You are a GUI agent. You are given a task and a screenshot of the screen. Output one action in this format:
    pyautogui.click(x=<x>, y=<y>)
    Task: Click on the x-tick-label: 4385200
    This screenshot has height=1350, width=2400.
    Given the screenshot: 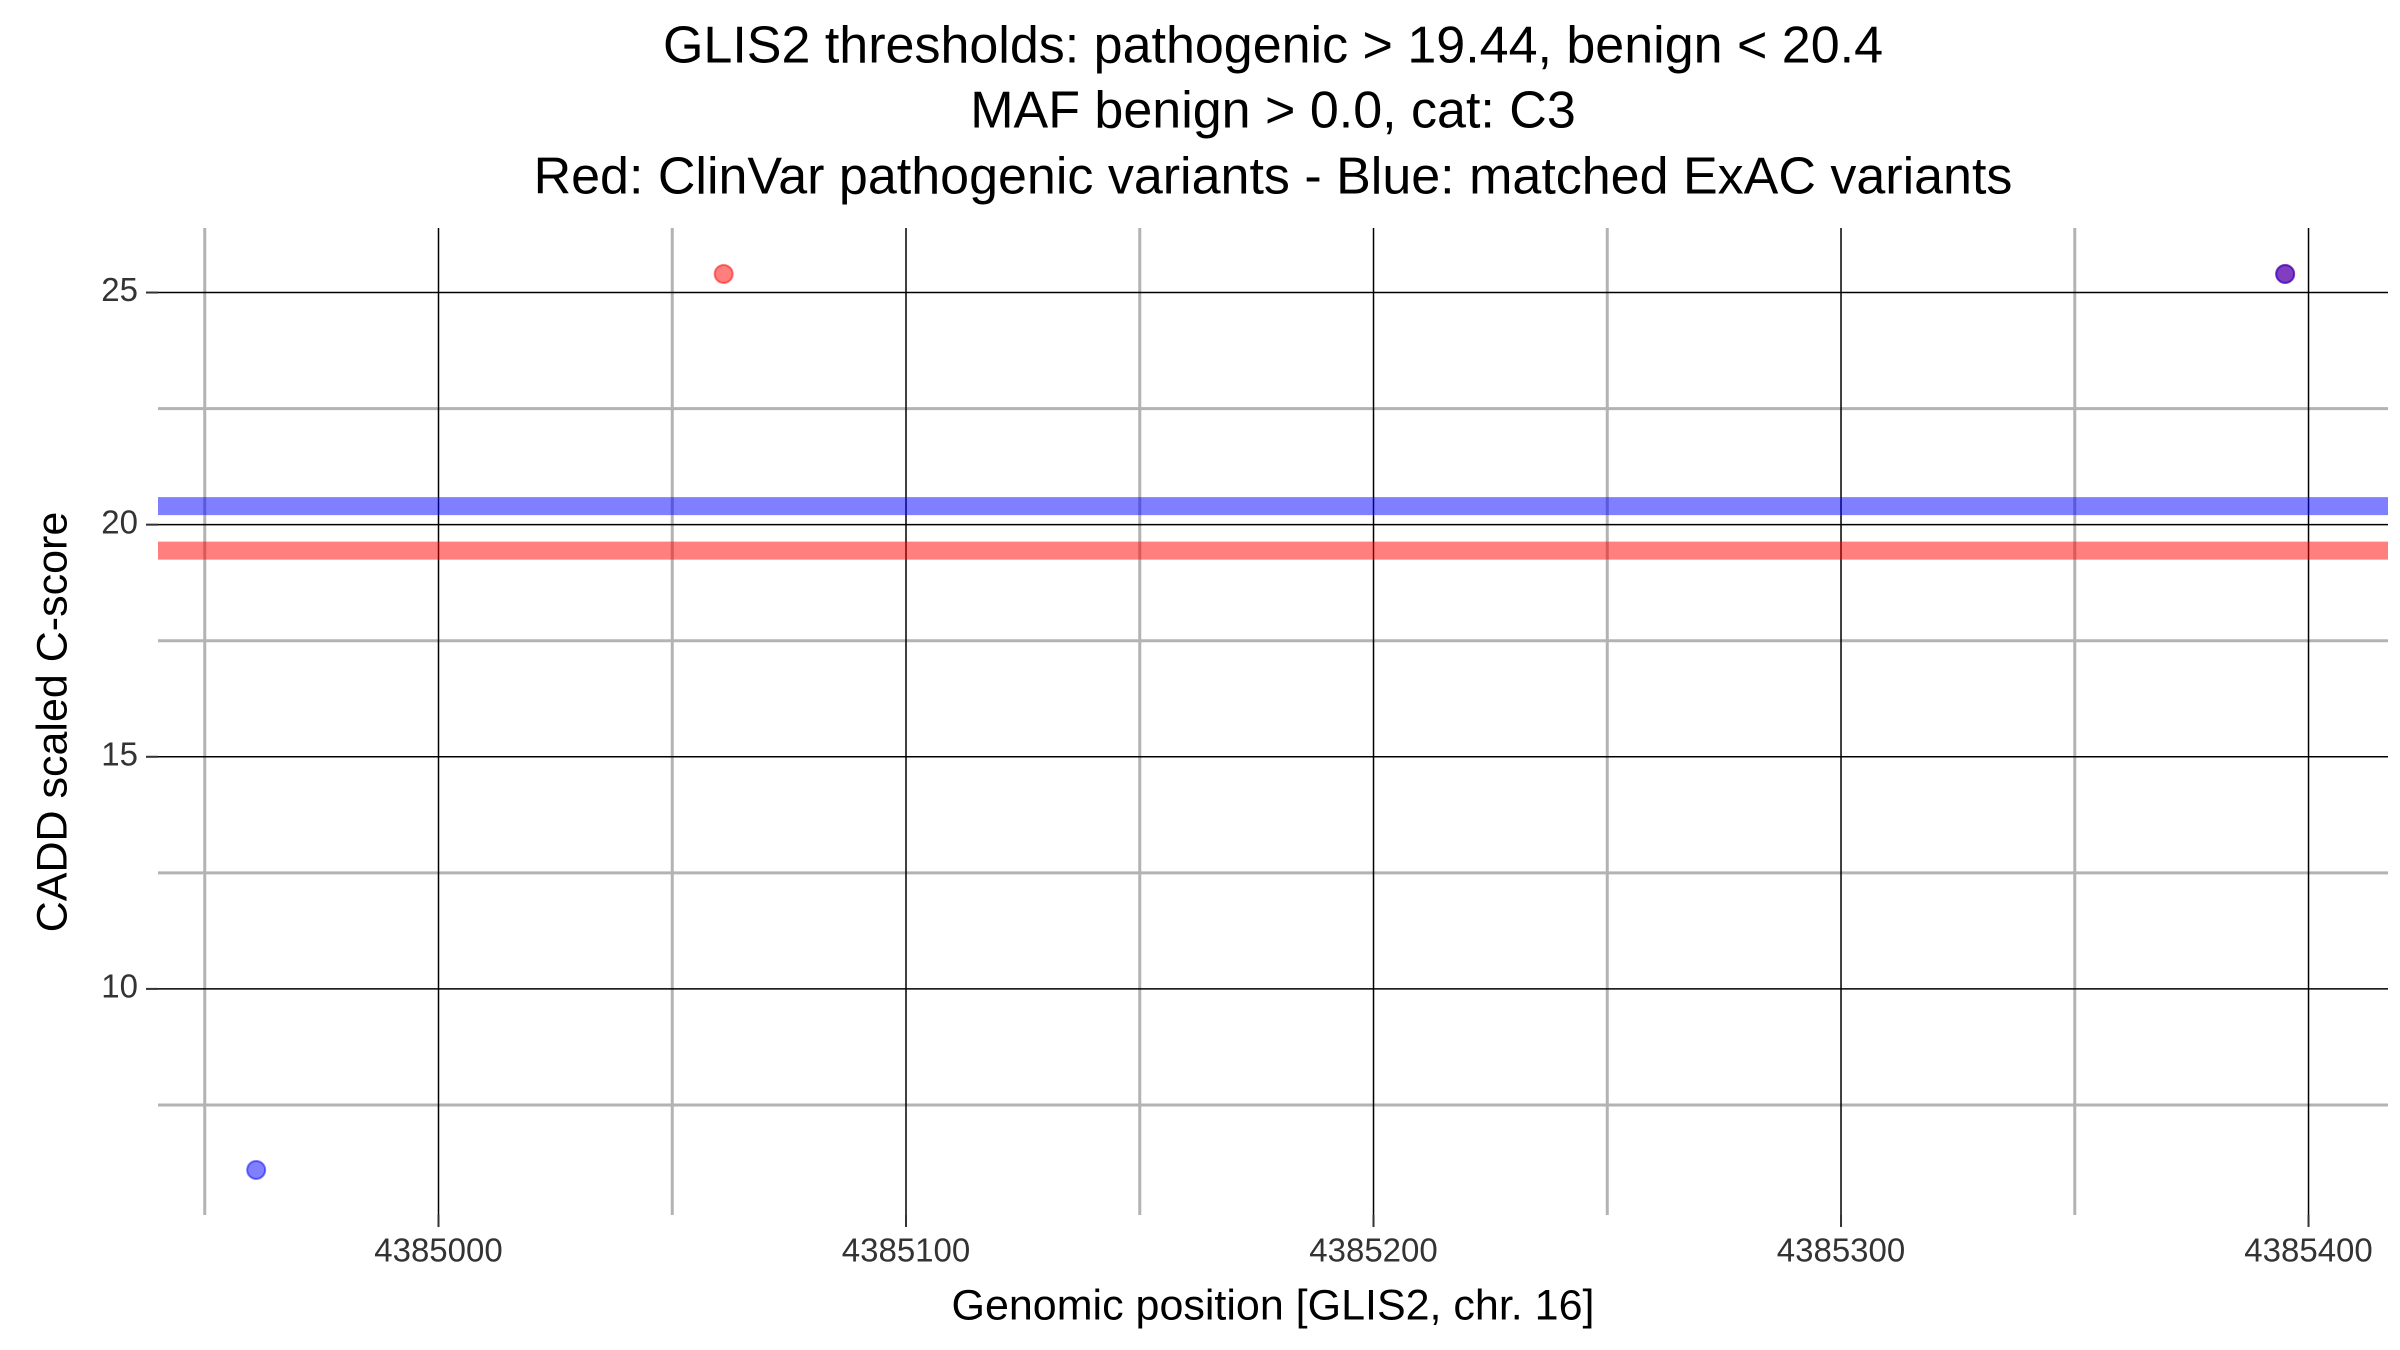 What is the action you would take?
    pyautogui.click(x=1373, y=1250)
    